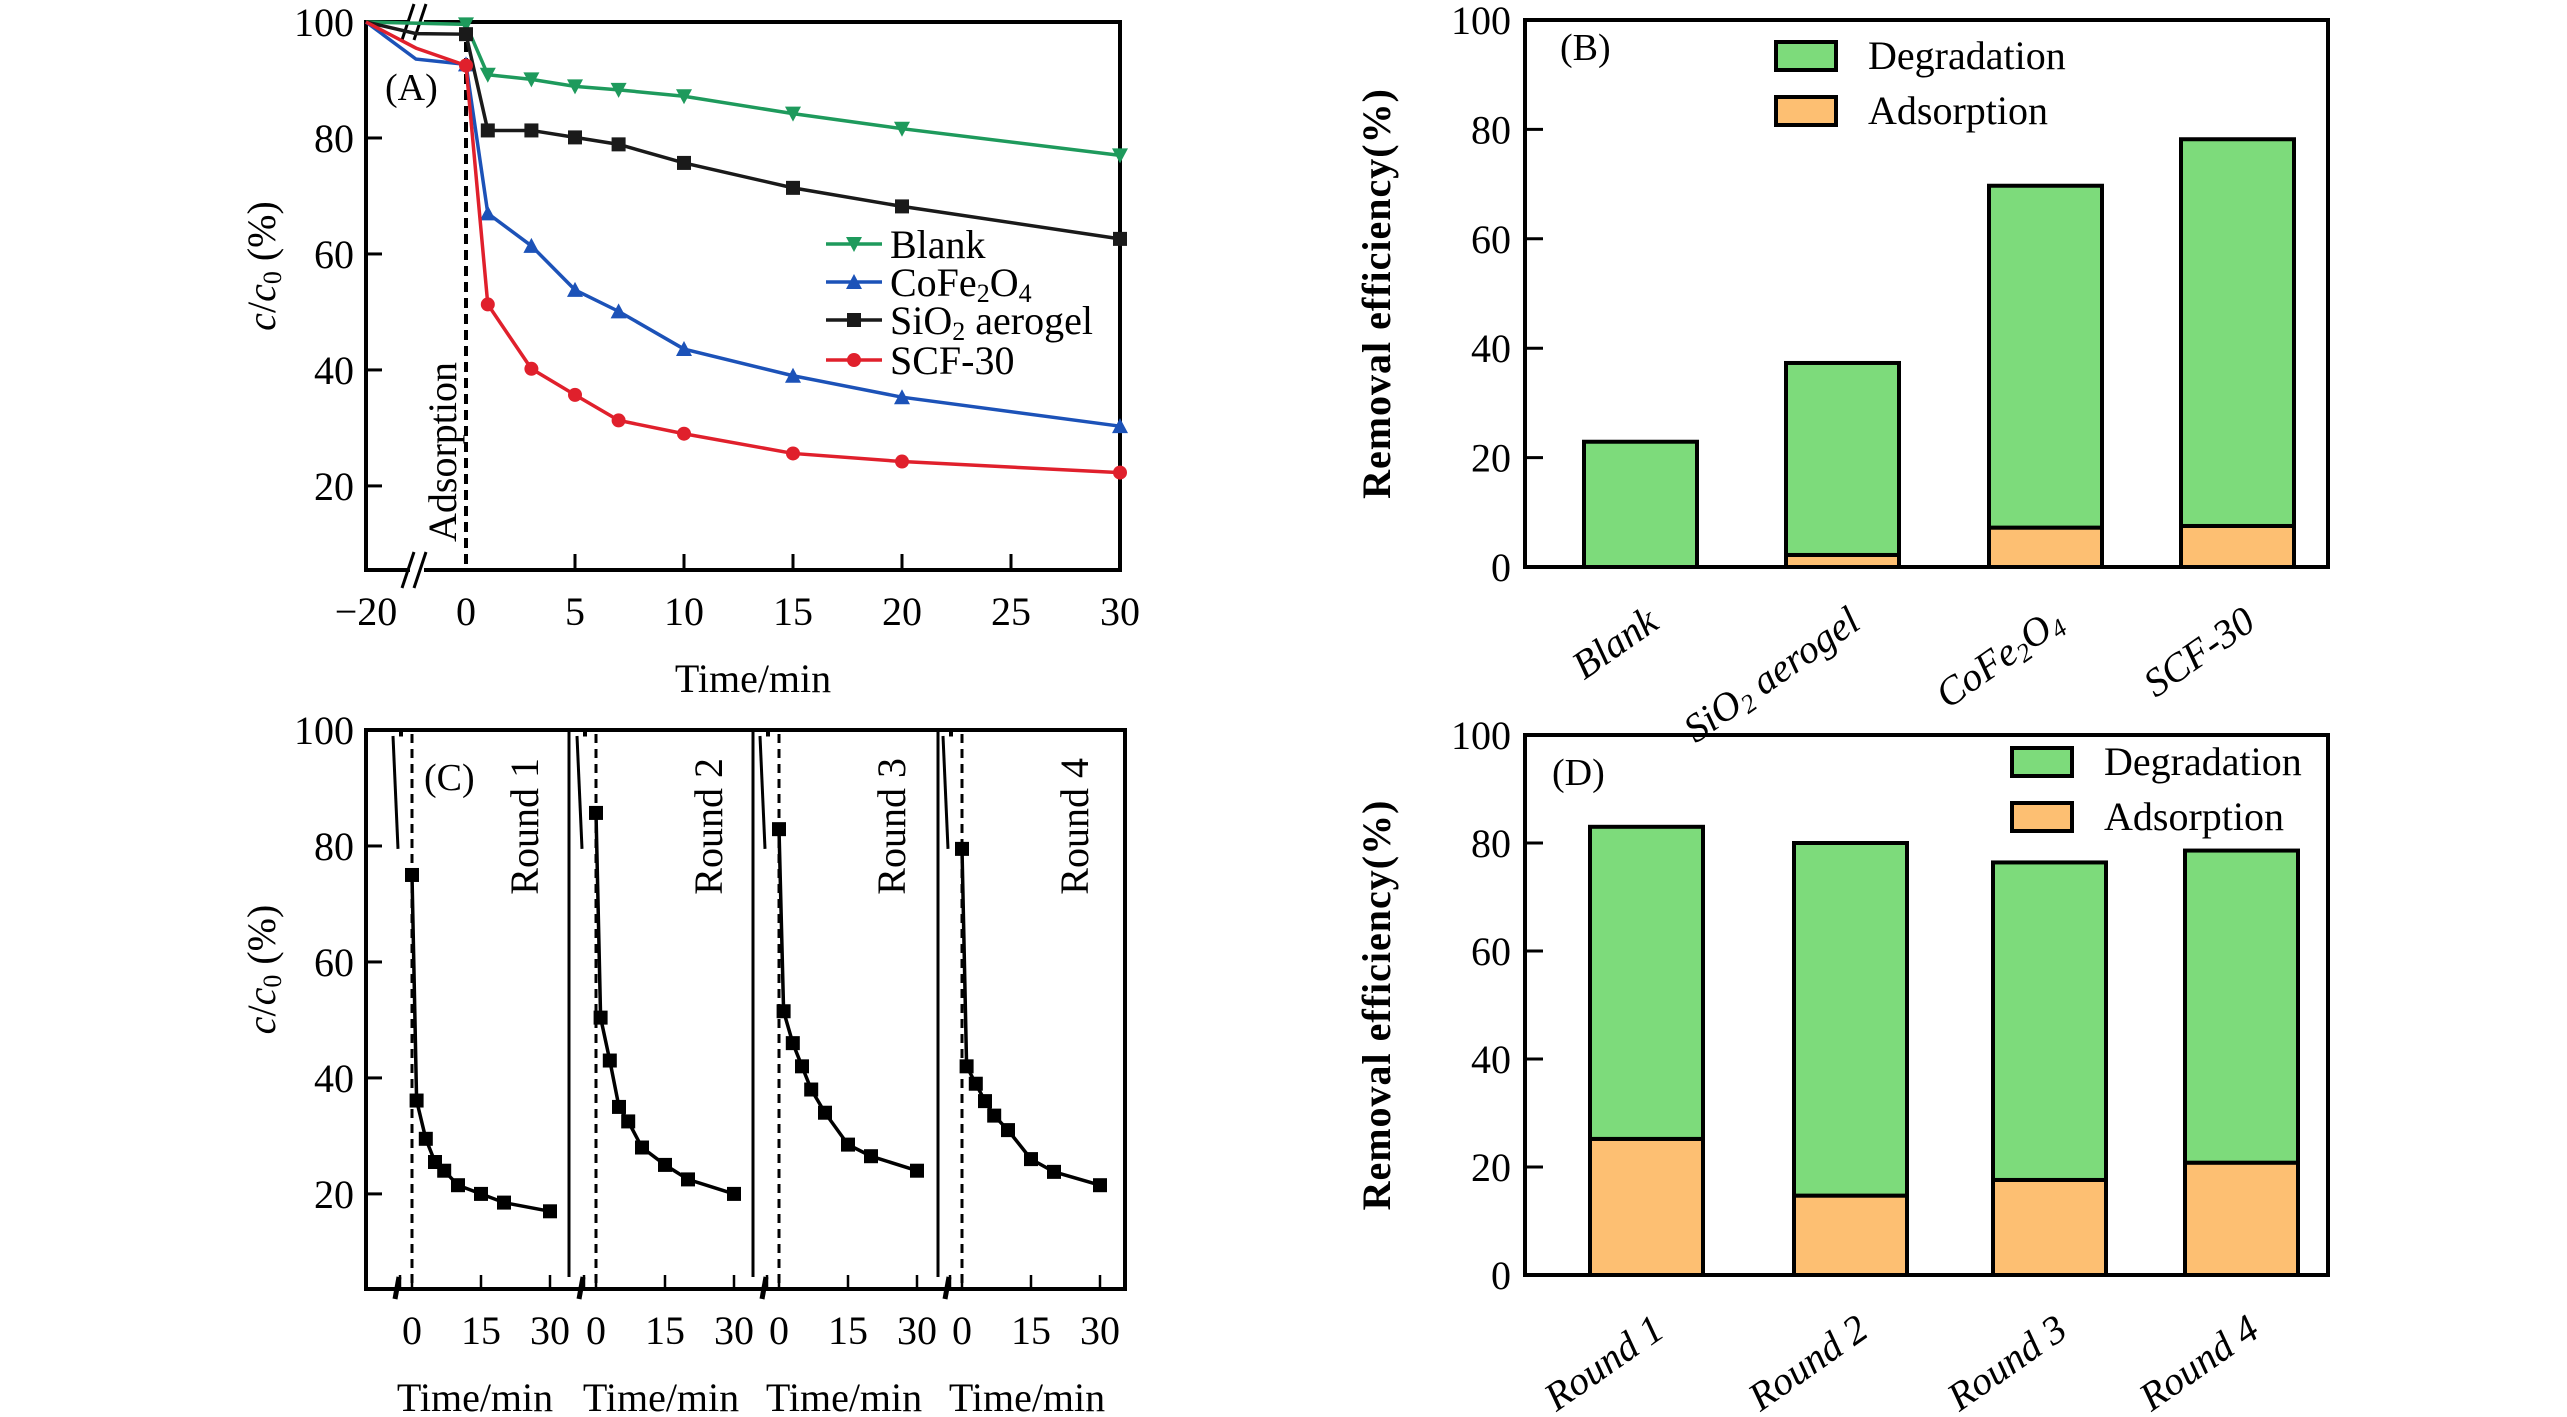 This screenshot has height=1417, width=2567. What do you see at coordinates (746, 90) in the screenshot?
I see `series-blank` at bounding box center [746, 90].